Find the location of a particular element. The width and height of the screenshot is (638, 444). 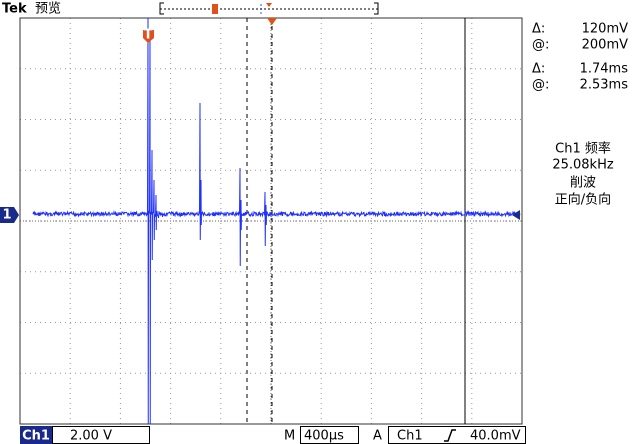

mode: 预览 is located at coordinates (48, 9).